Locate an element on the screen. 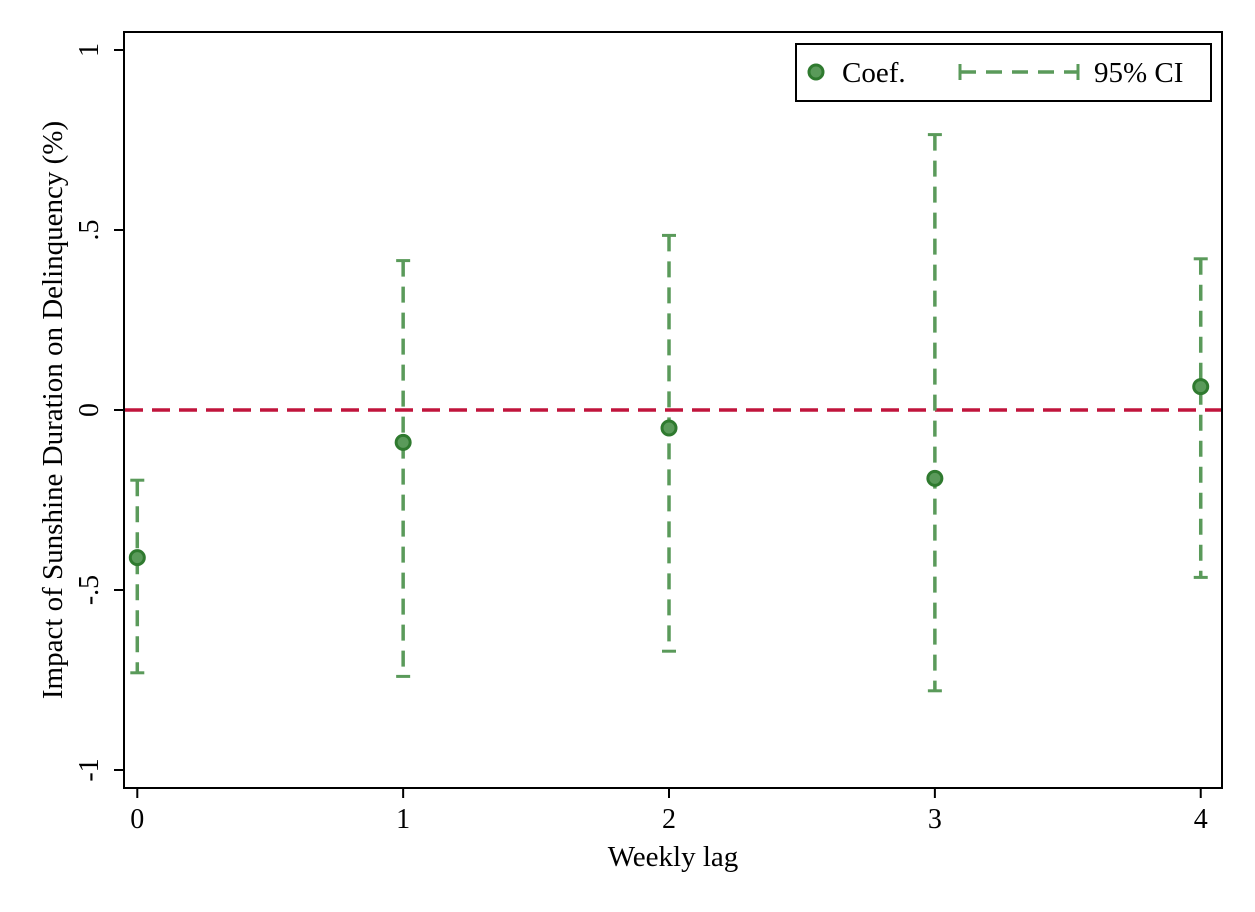 This screenshot has width=1255, height=912. legend-box is located at coordinates (1003, 72).